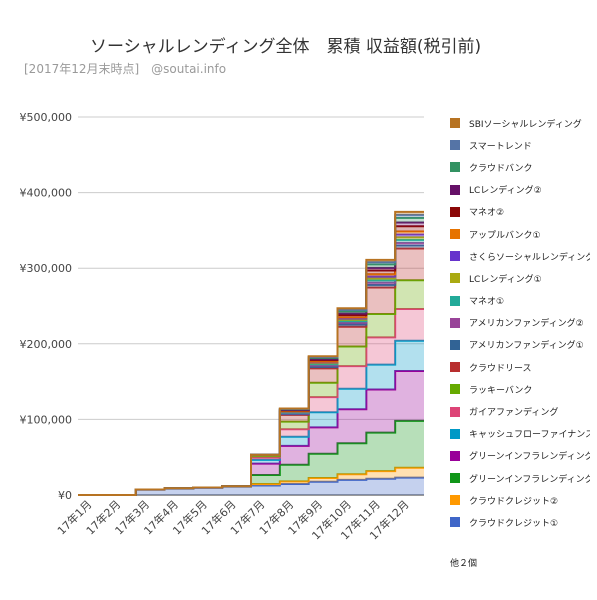 The width and height of the screenshot is (597, 600). What do you see at coordinates (500, 368) in the screenshot?
I see `legend-label: クラウドリース` at bounding box center [500, 368].